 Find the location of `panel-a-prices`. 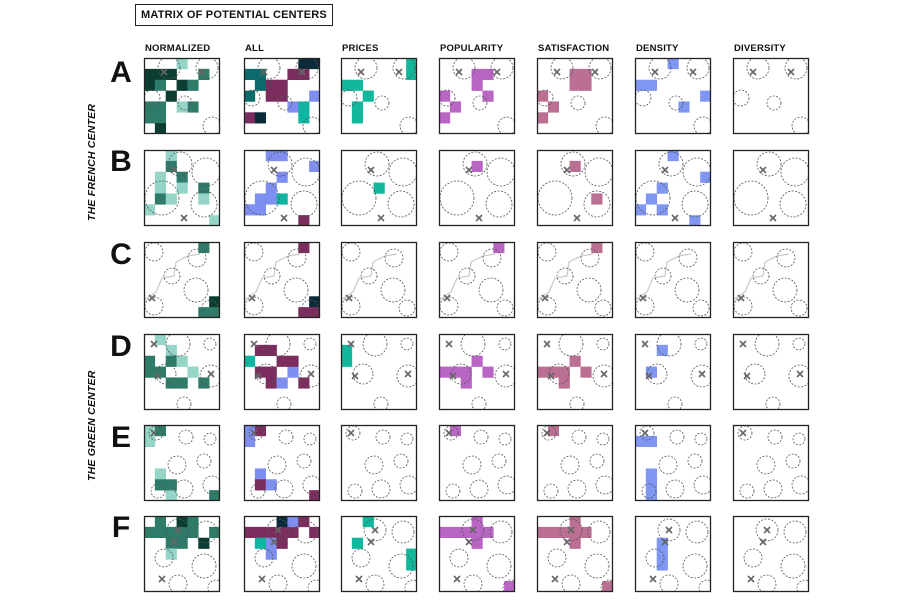

panel-a-prices is located at coordinates (379, 96).